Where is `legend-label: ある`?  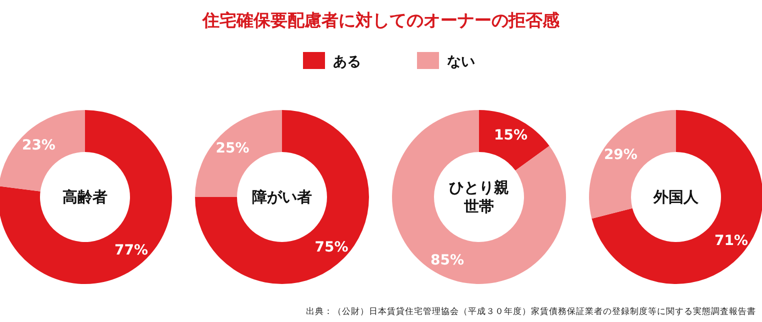
legend-label: ある is located at coordinates (347, 62).